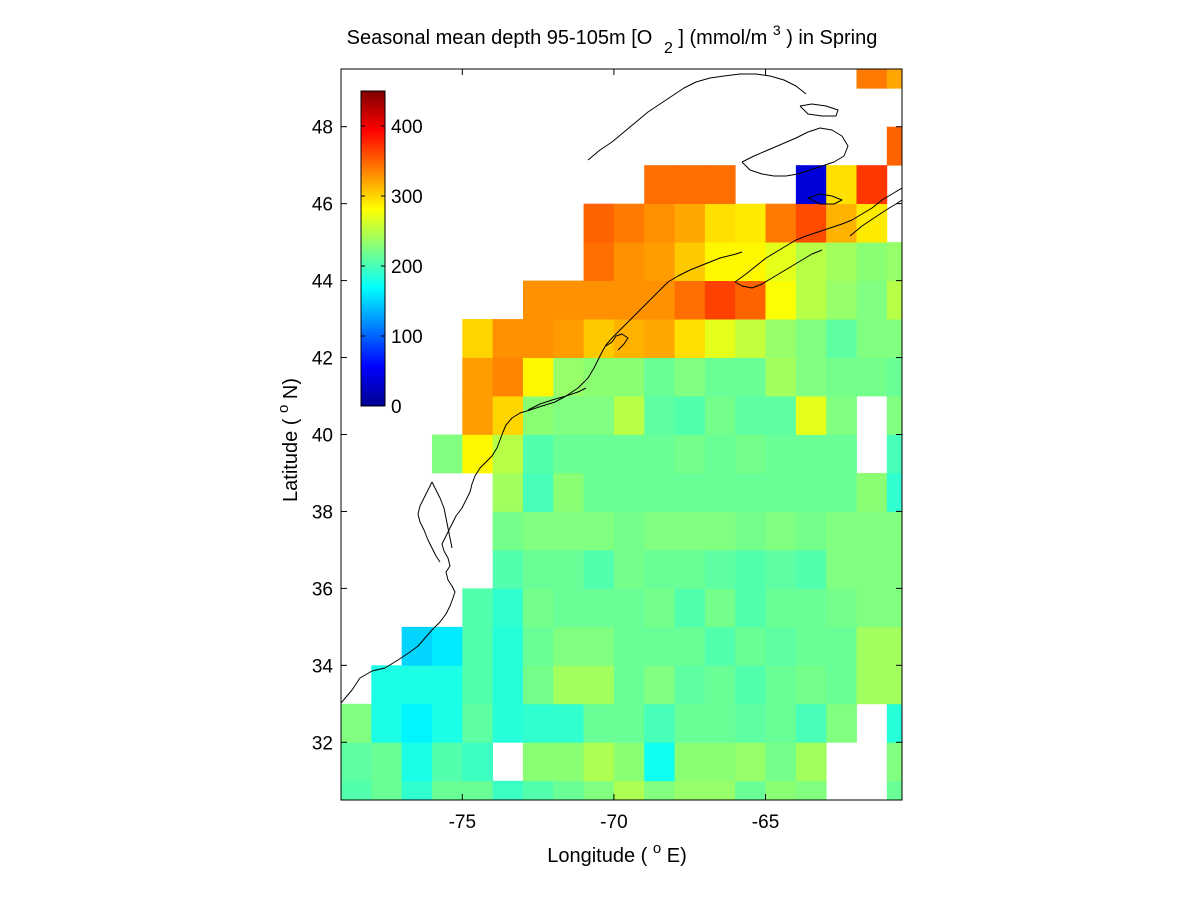 This screenshot has height=900, width=1200. What do you see at coordinates (322, 205) in the screenshot?
I see `y-tick-label: 46` at bounding box center [322, 205].